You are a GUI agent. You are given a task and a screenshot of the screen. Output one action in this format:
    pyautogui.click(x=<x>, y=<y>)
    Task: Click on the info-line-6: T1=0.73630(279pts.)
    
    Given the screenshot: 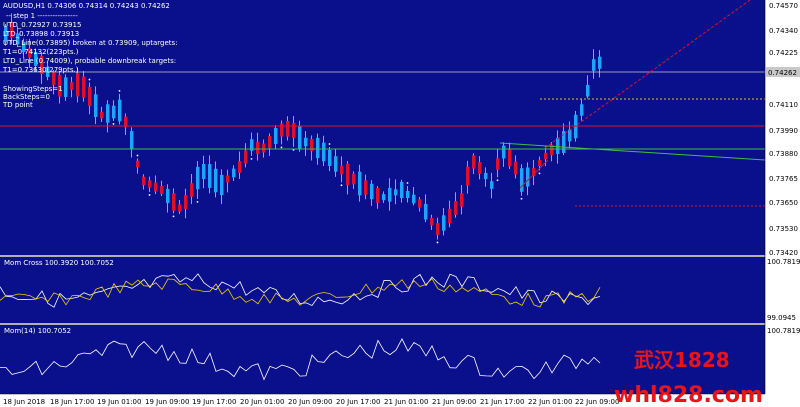 What is the action you would take?
    pyautogui.click(x=40, y=70)
    